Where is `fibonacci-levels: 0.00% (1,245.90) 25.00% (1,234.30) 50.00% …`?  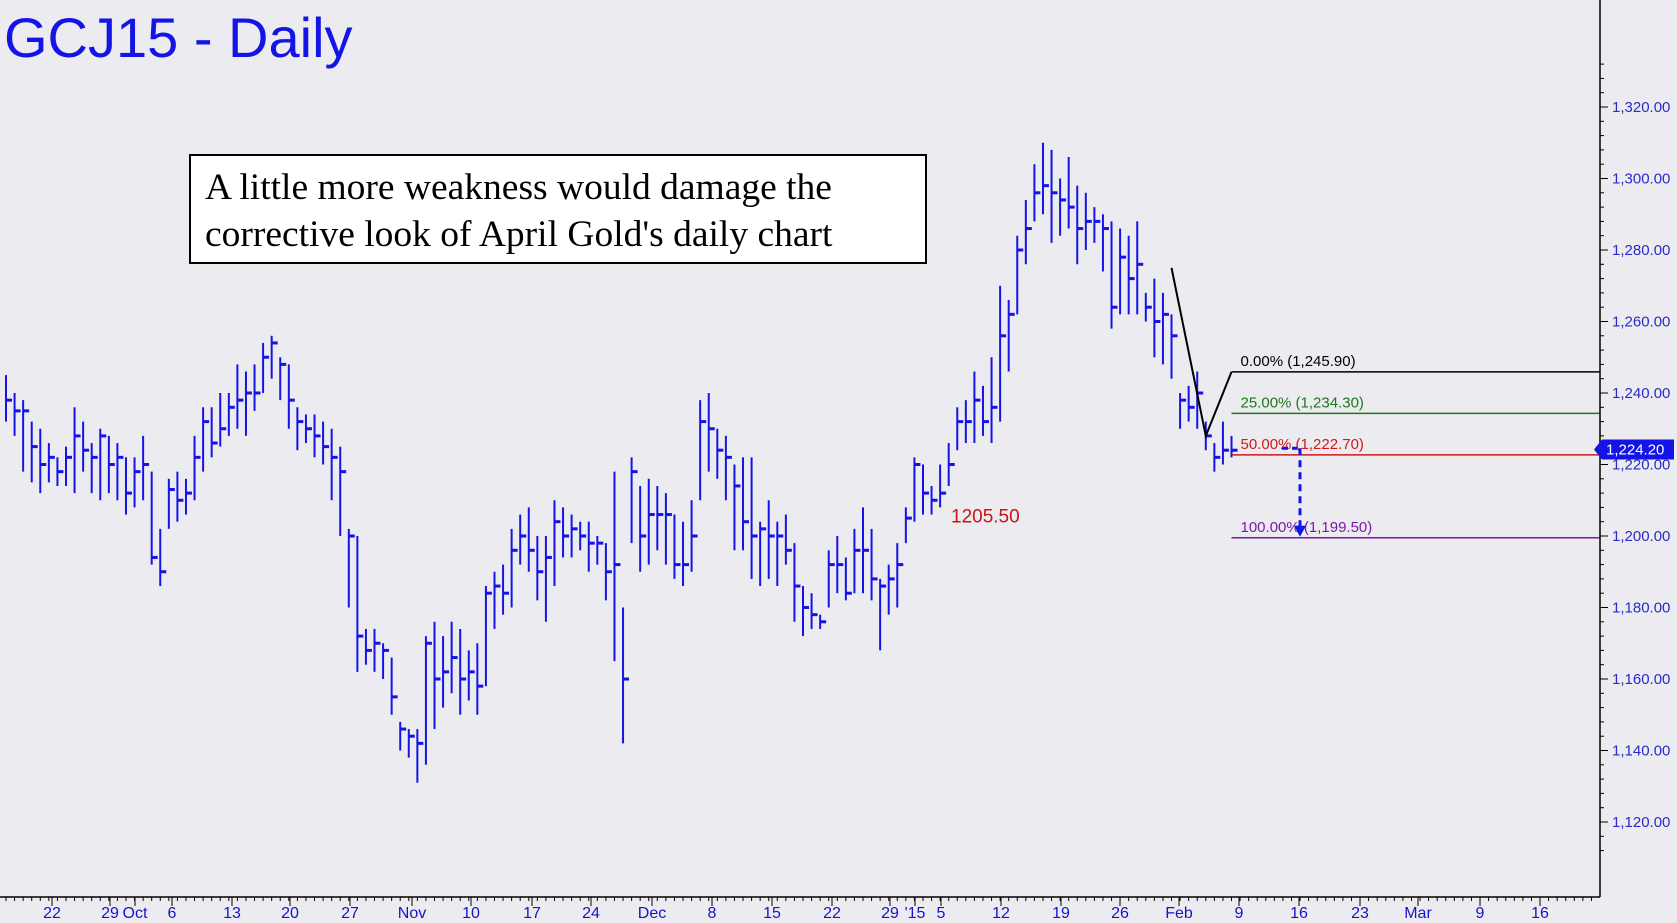
fibonacci-levels: 0.00% (1,245.90) 25.00% (1,234.30) 50.00% … is located at coordinates (1415, 446).